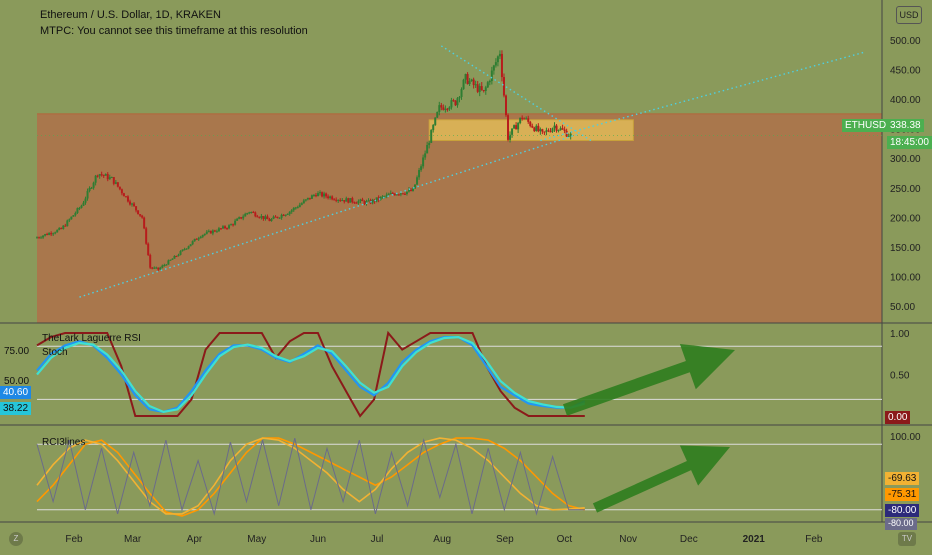 The width and height of the screenshot is (932, 555). Describe the element at coordinates (905, 189) in the screenshot. I see `y-tick-label: 250.00` at that location.